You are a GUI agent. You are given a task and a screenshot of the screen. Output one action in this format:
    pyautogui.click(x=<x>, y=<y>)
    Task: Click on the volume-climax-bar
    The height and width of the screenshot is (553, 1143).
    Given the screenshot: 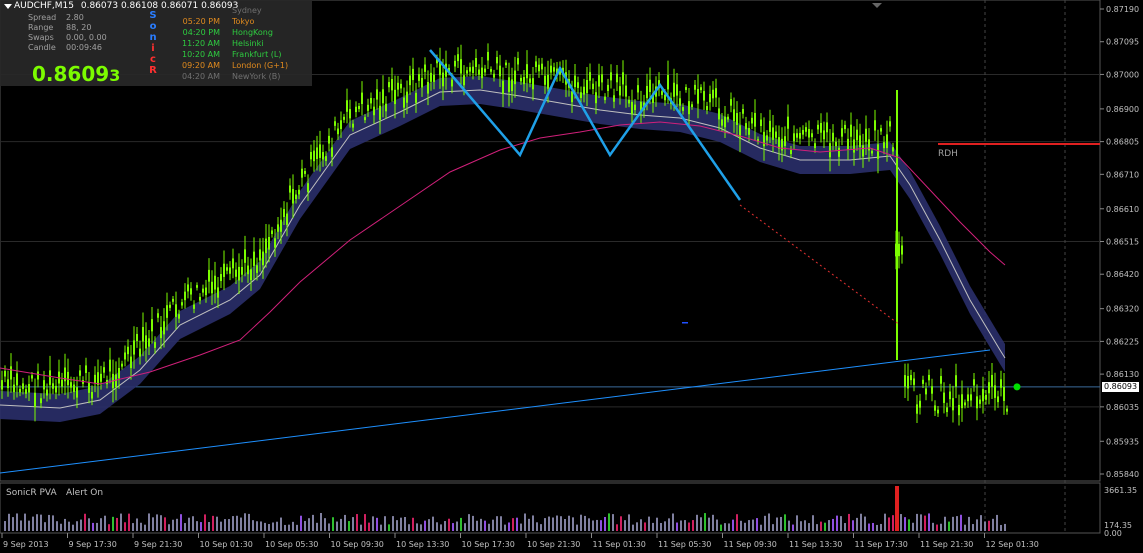 What is the action you would take?
    pyautogui.click(x=897, y=508)
    